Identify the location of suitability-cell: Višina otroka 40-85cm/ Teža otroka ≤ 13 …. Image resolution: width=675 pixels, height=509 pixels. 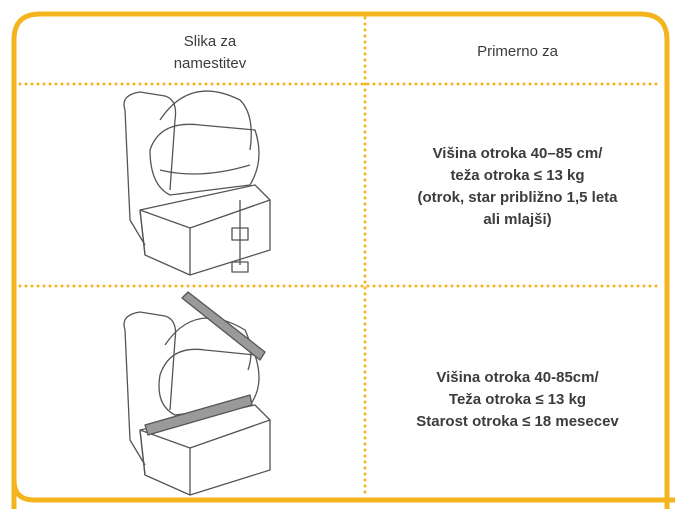
(517, 400).